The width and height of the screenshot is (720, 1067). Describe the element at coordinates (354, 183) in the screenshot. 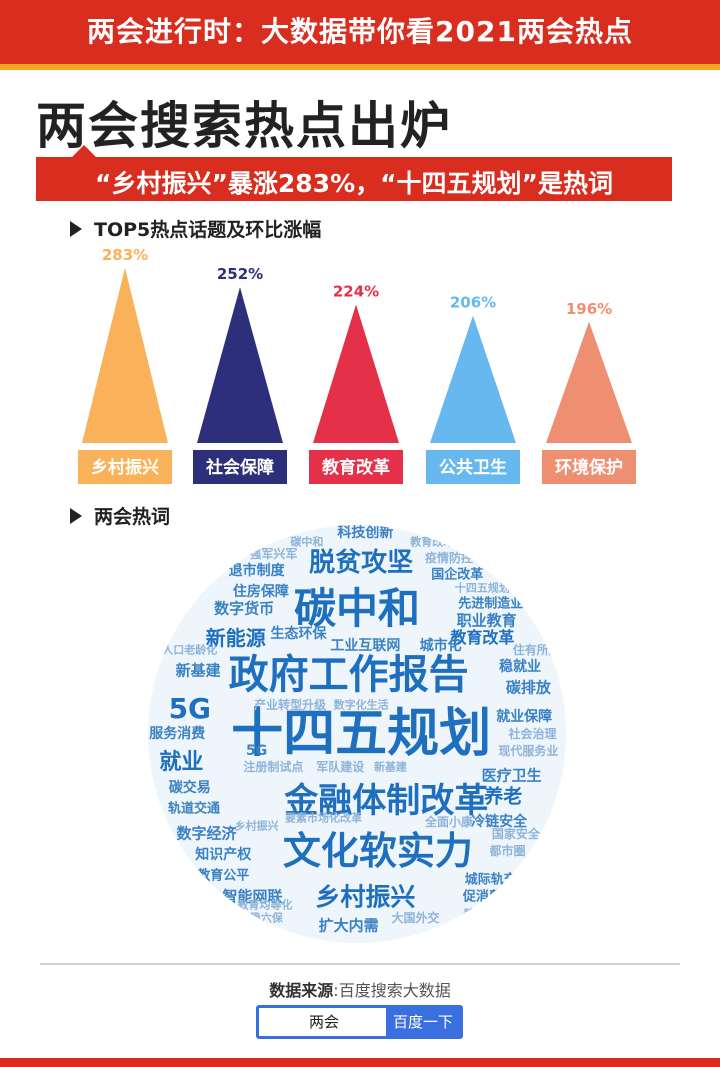

I see `highlight-text: “乡村振兴”暴涨283%，“十四五规划”是热词` at that location.